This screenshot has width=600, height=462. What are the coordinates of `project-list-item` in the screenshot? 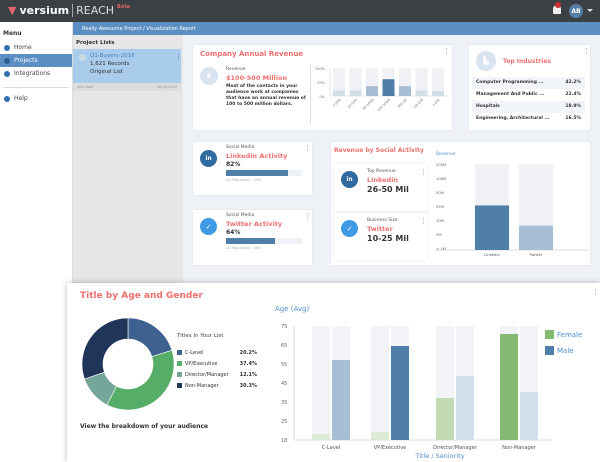 It's located at (127, 66).